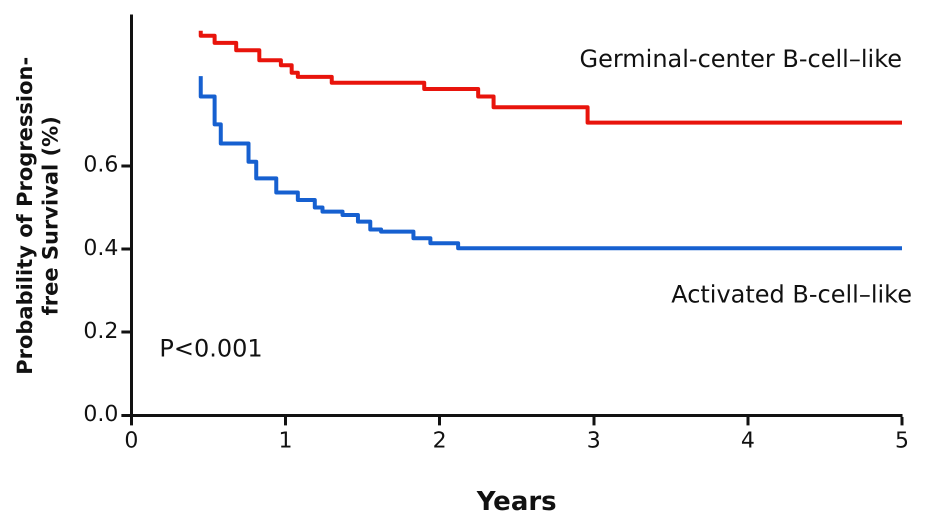 This screenshot has height=523, width=938. What do you see at coordinates (100, 248) in the screenshot?
I see `y-tick-label: 0.4` at bounding box center [100, 248].